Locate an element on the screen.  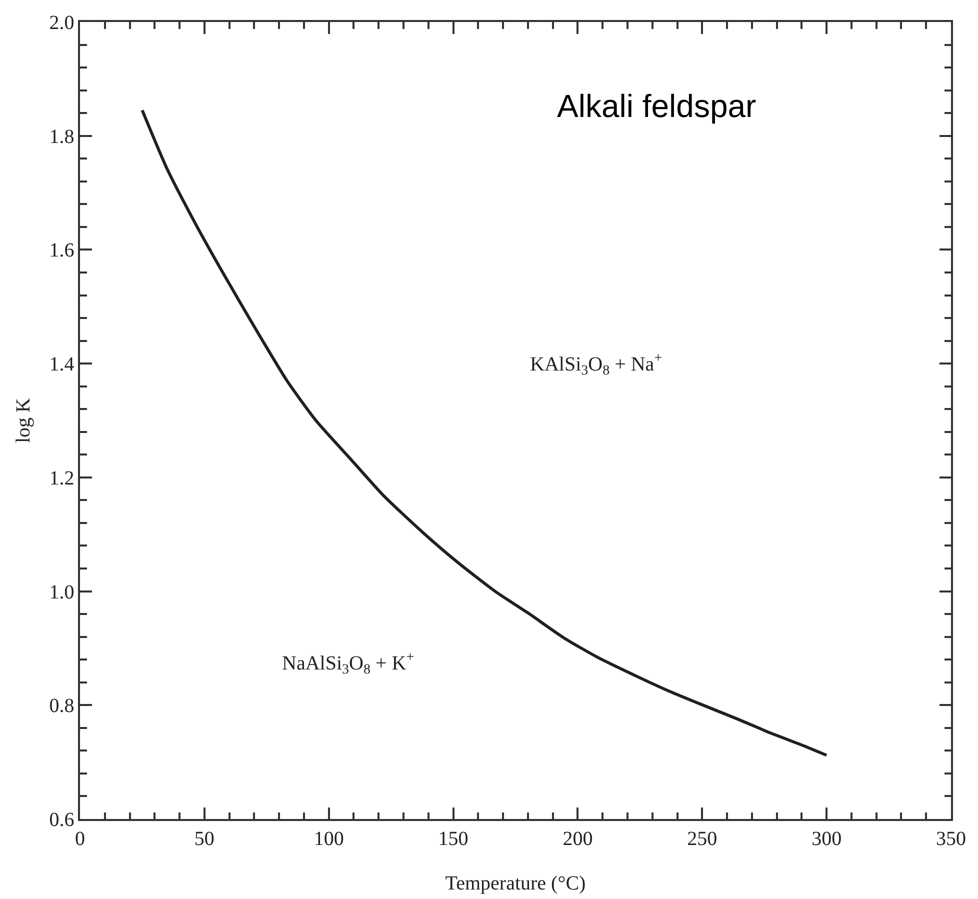
y-tick-label: 0.8 is located at coordinates (61, 706).